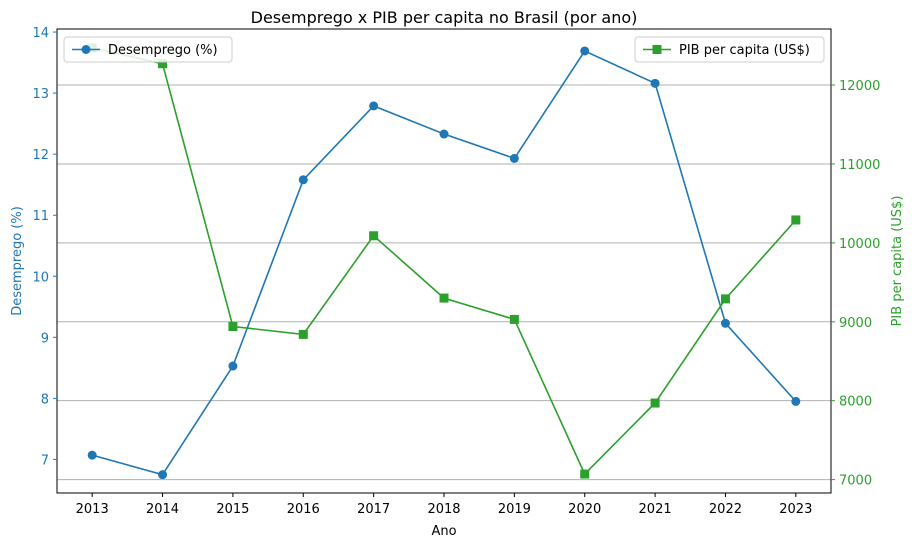 The image size is (915, 547). I want to click on y-left-tick-label: 11, so click(40, 216).